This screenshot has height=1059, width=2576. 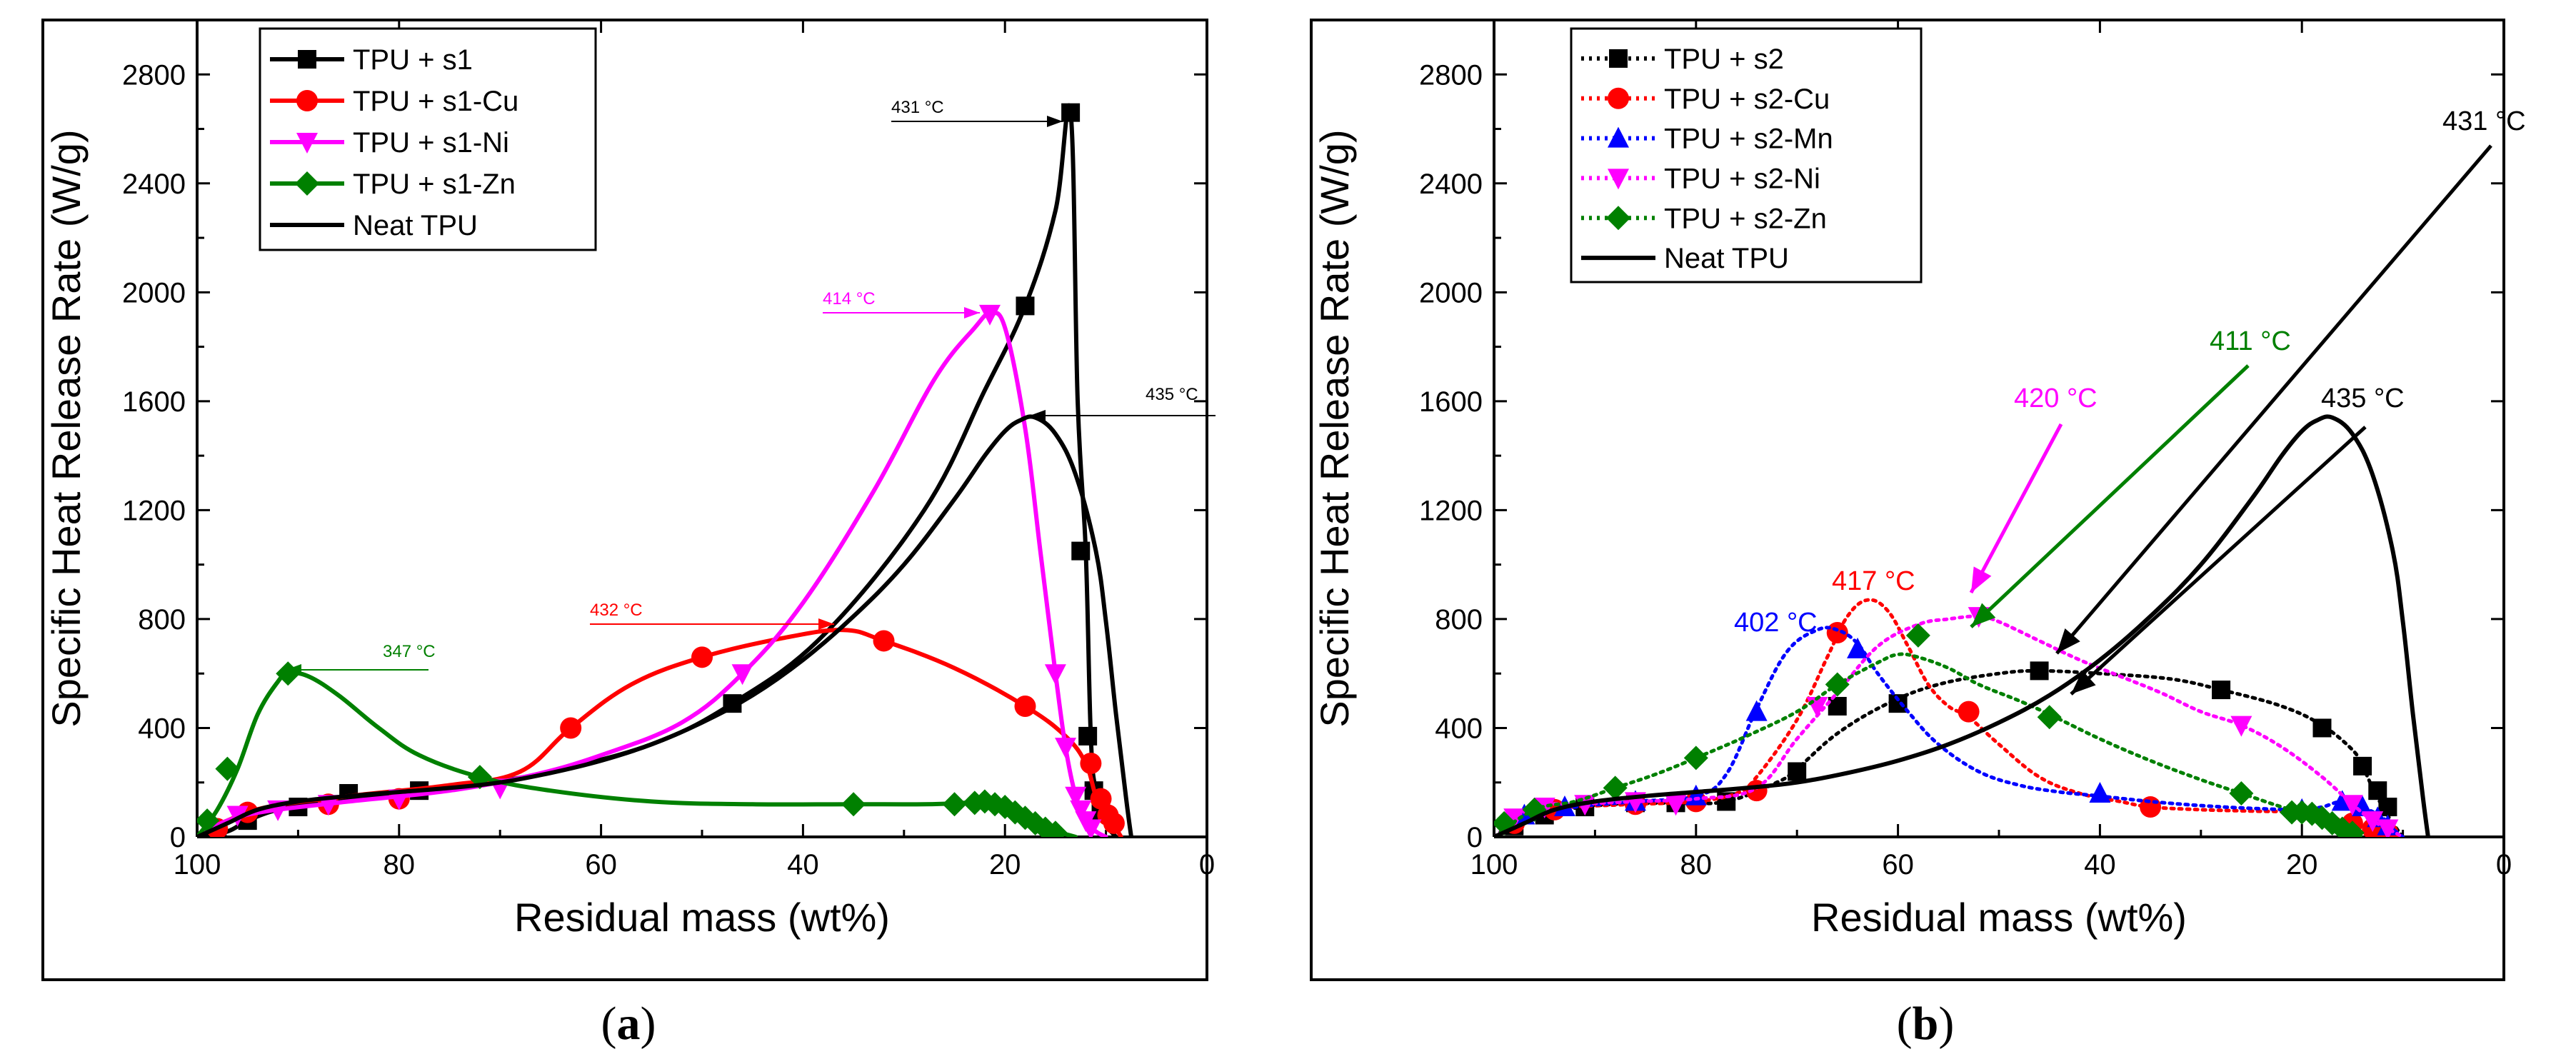 What do you see at coordinates (1724, 59) in the screenshot?
I see `legend-entry-label: TPU + s2` at bounding box center [1724, 59].